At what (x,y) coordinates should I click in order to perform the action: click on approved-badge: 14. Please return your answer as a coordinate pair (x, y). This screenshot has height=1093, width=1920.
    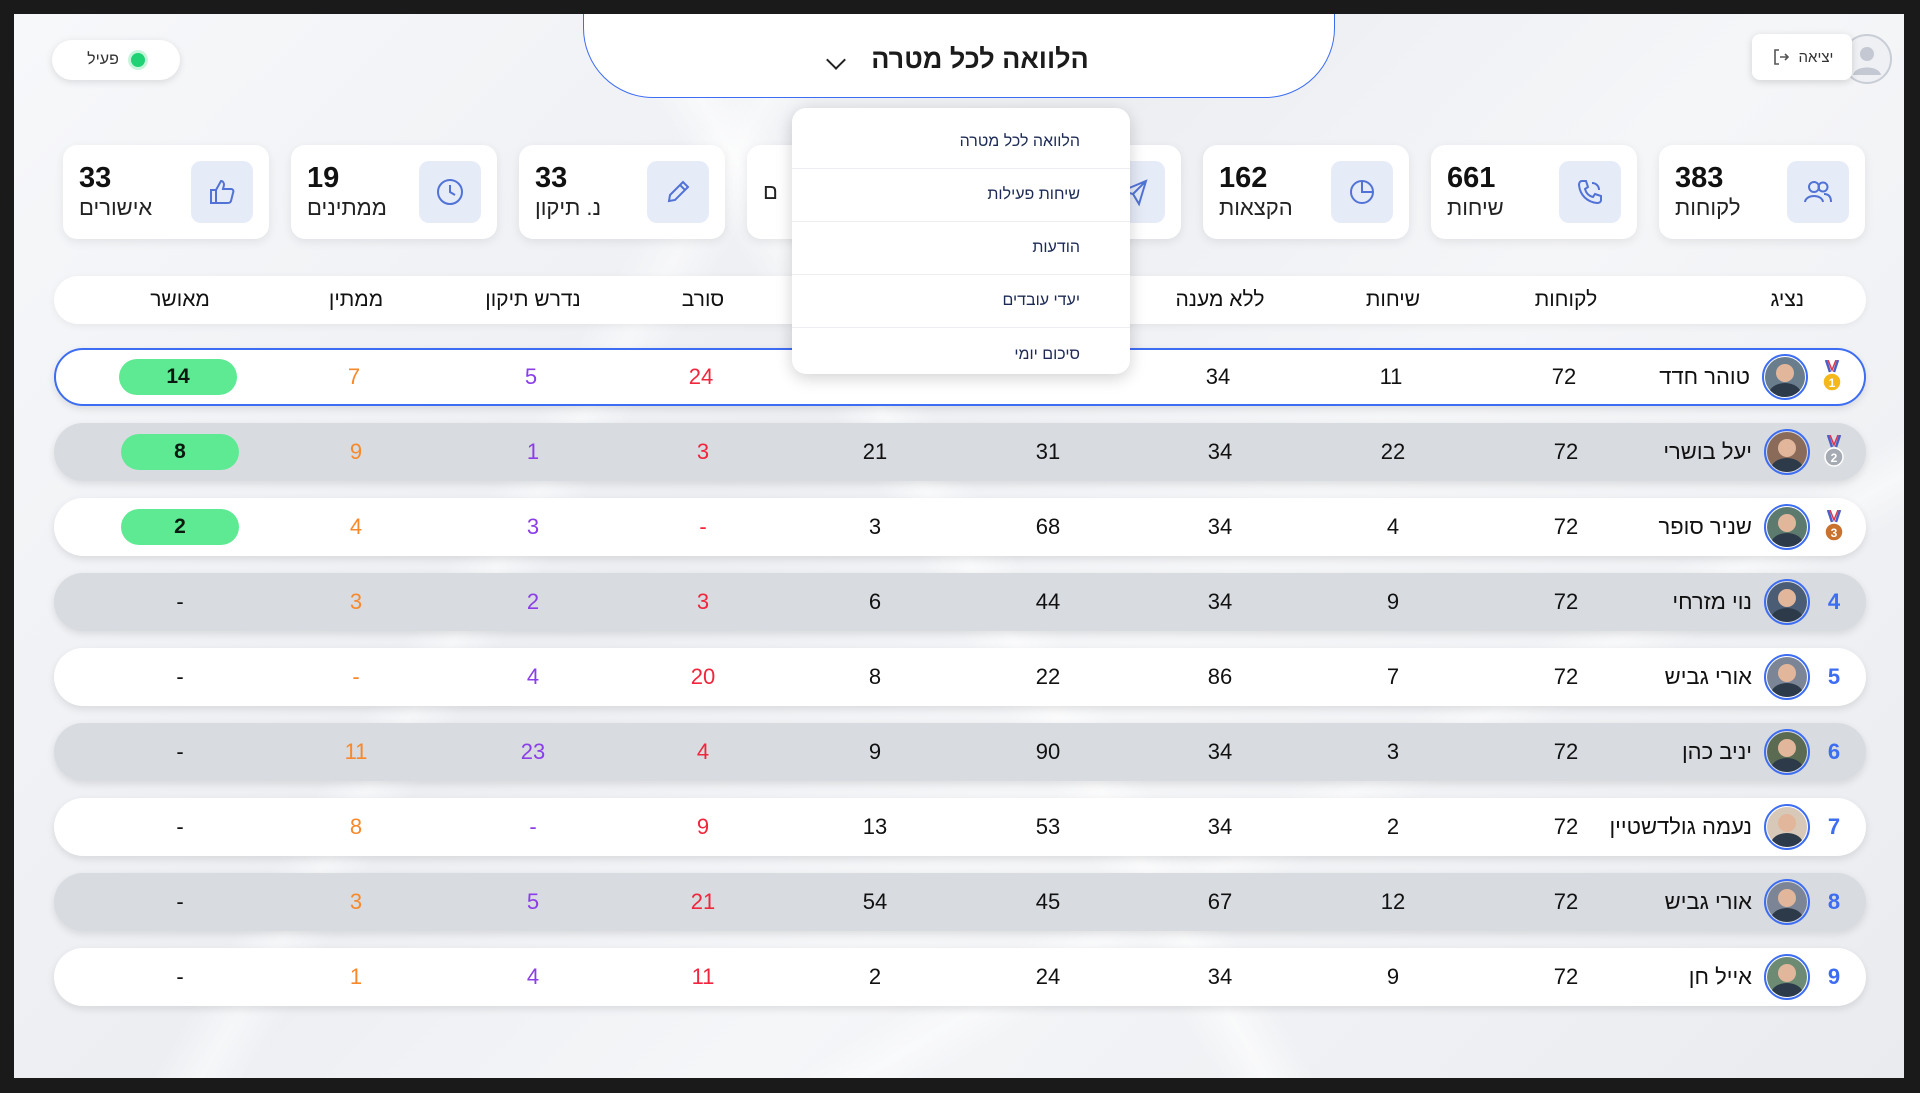
    Looking at the image, I should click on (178, 377).